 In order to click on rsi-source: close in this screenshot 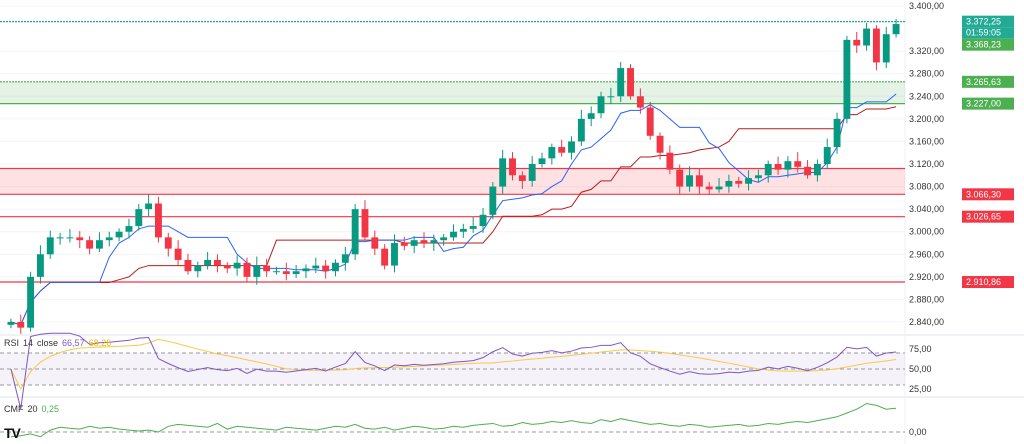, I will do `click(48, 343)`.